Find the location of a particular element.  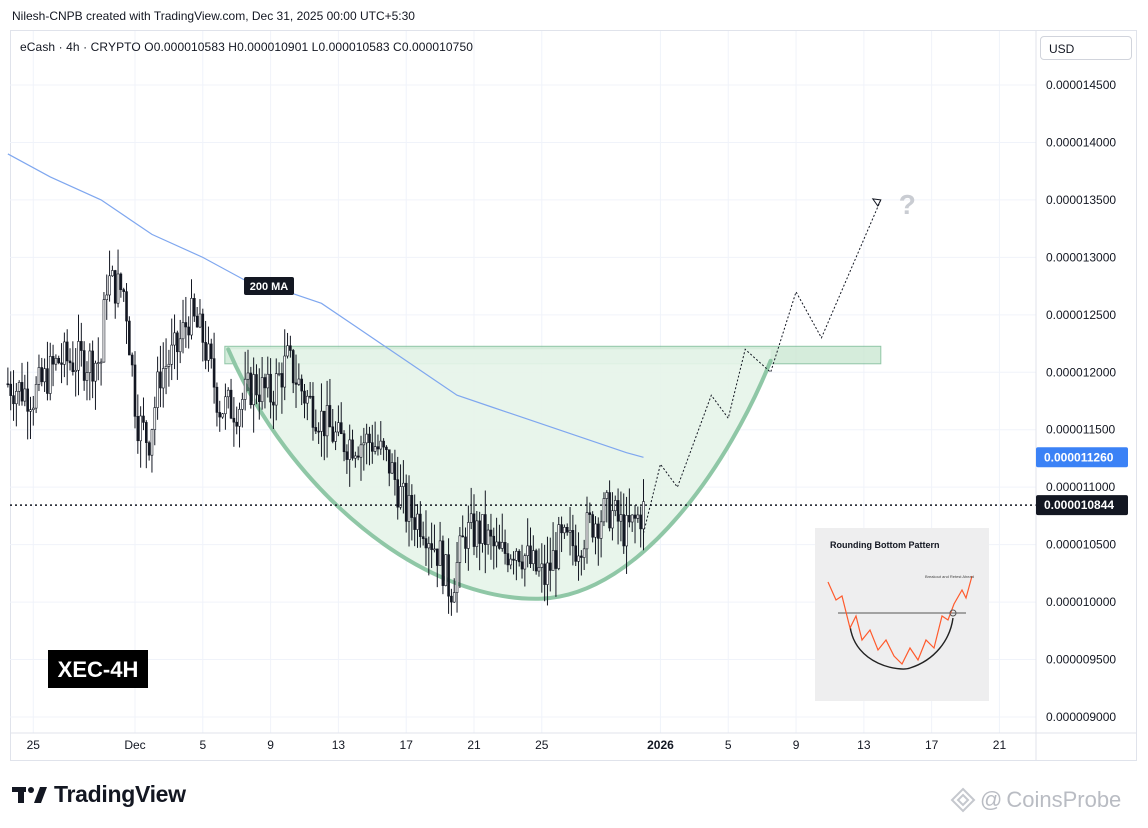

inset-note: Breakout and Retest Ahead is located at coordinates (949, 576).